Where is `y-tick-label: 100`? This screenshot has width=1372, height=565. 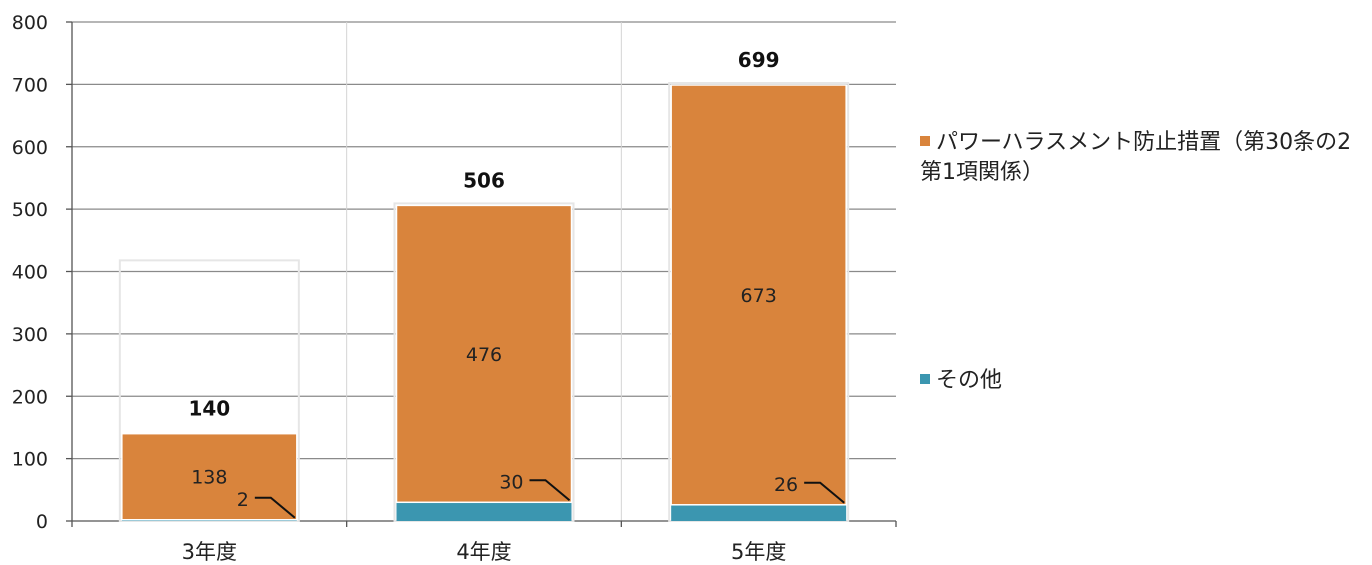
y-tick-label: 100 is located at coordinates (30, 460).